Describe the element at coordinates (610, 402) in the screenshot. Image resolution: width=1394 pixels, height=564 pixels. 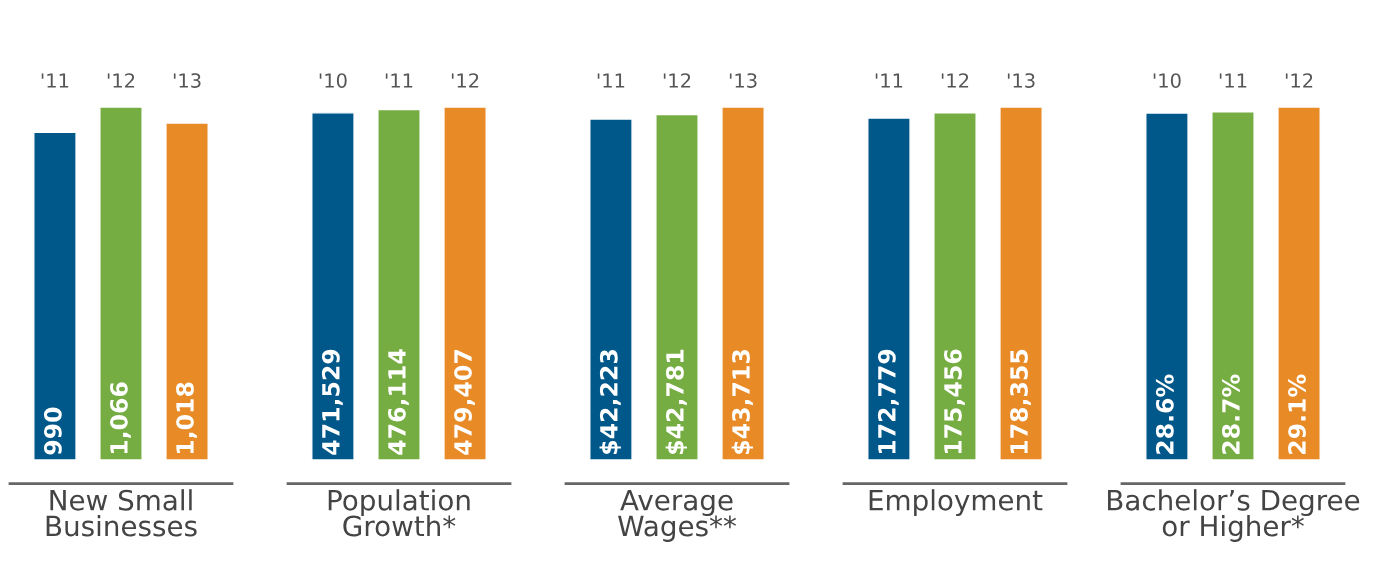
I see `data-label: $42,223` at that location.